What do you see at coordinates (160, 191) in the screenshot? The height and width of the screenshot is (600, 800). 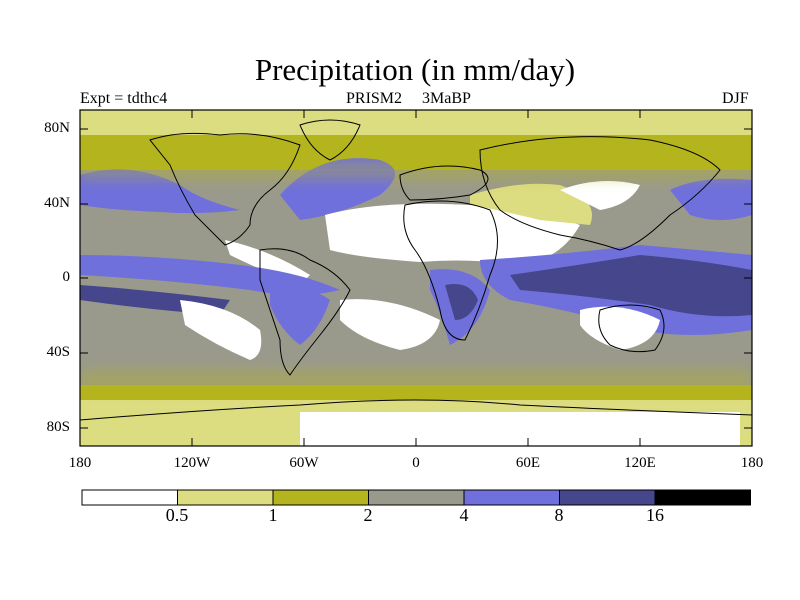 I see `field-pacific-storm-track` at bounding box center [160, 191].